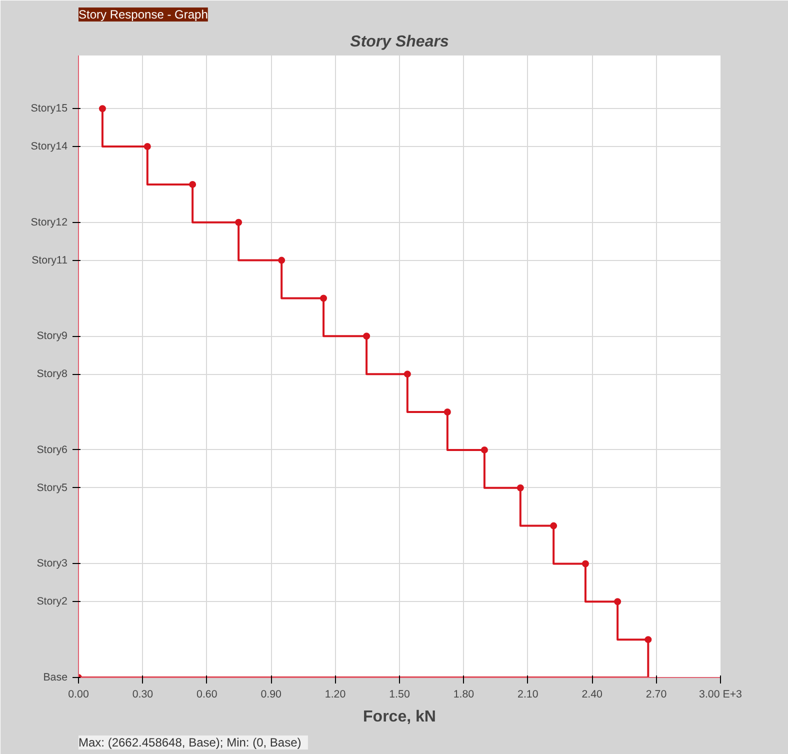  I want to click on x-tick-label: 0.30, so click(143, 694).